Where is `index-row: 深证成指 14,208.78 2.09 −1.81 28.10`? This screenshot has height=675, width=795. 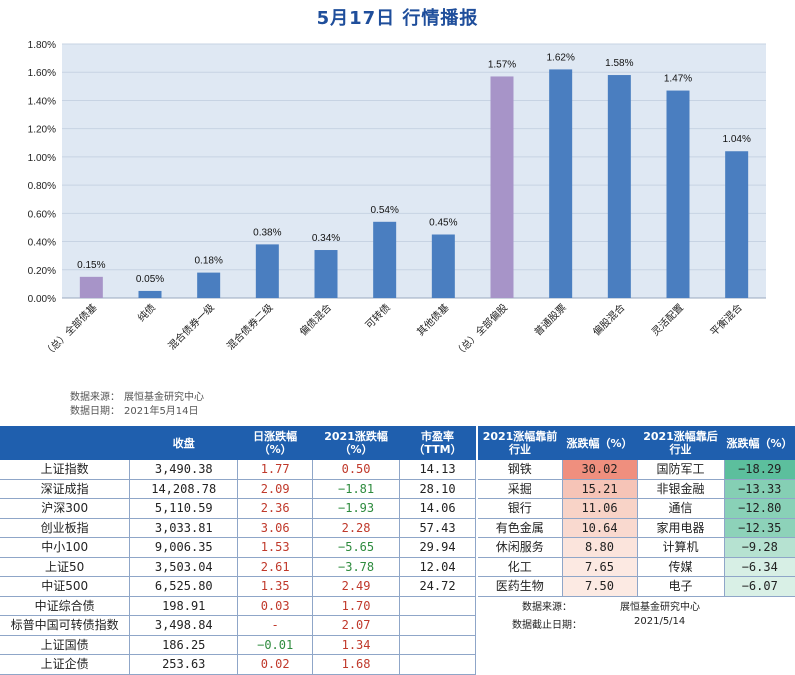 index-row: 深证成指 14,208.78 2.09 −1.81 28.10 is located at coordinates (238, 489).